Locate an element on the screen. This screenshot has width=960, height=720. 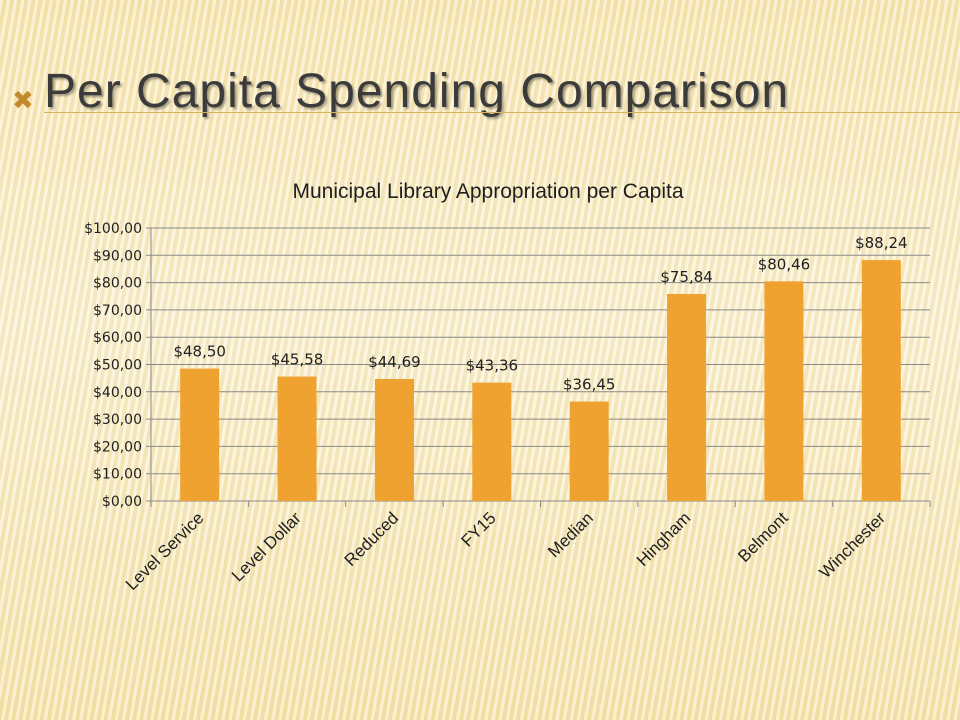
x-tick-label: Median is located at coordinates (570, 534).